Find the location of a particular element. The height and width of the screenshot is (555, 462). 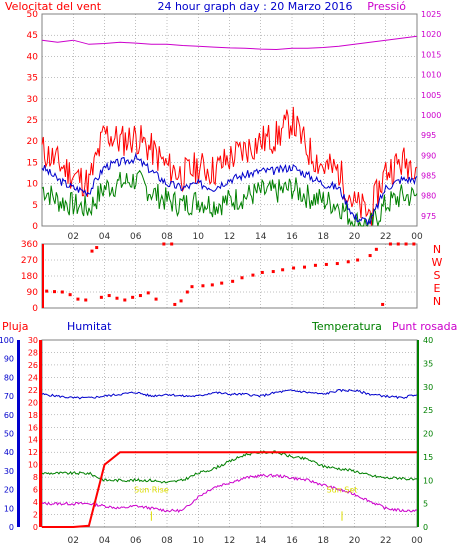

rain-x-tick-label: 08 is located at coordinates (167, 541).